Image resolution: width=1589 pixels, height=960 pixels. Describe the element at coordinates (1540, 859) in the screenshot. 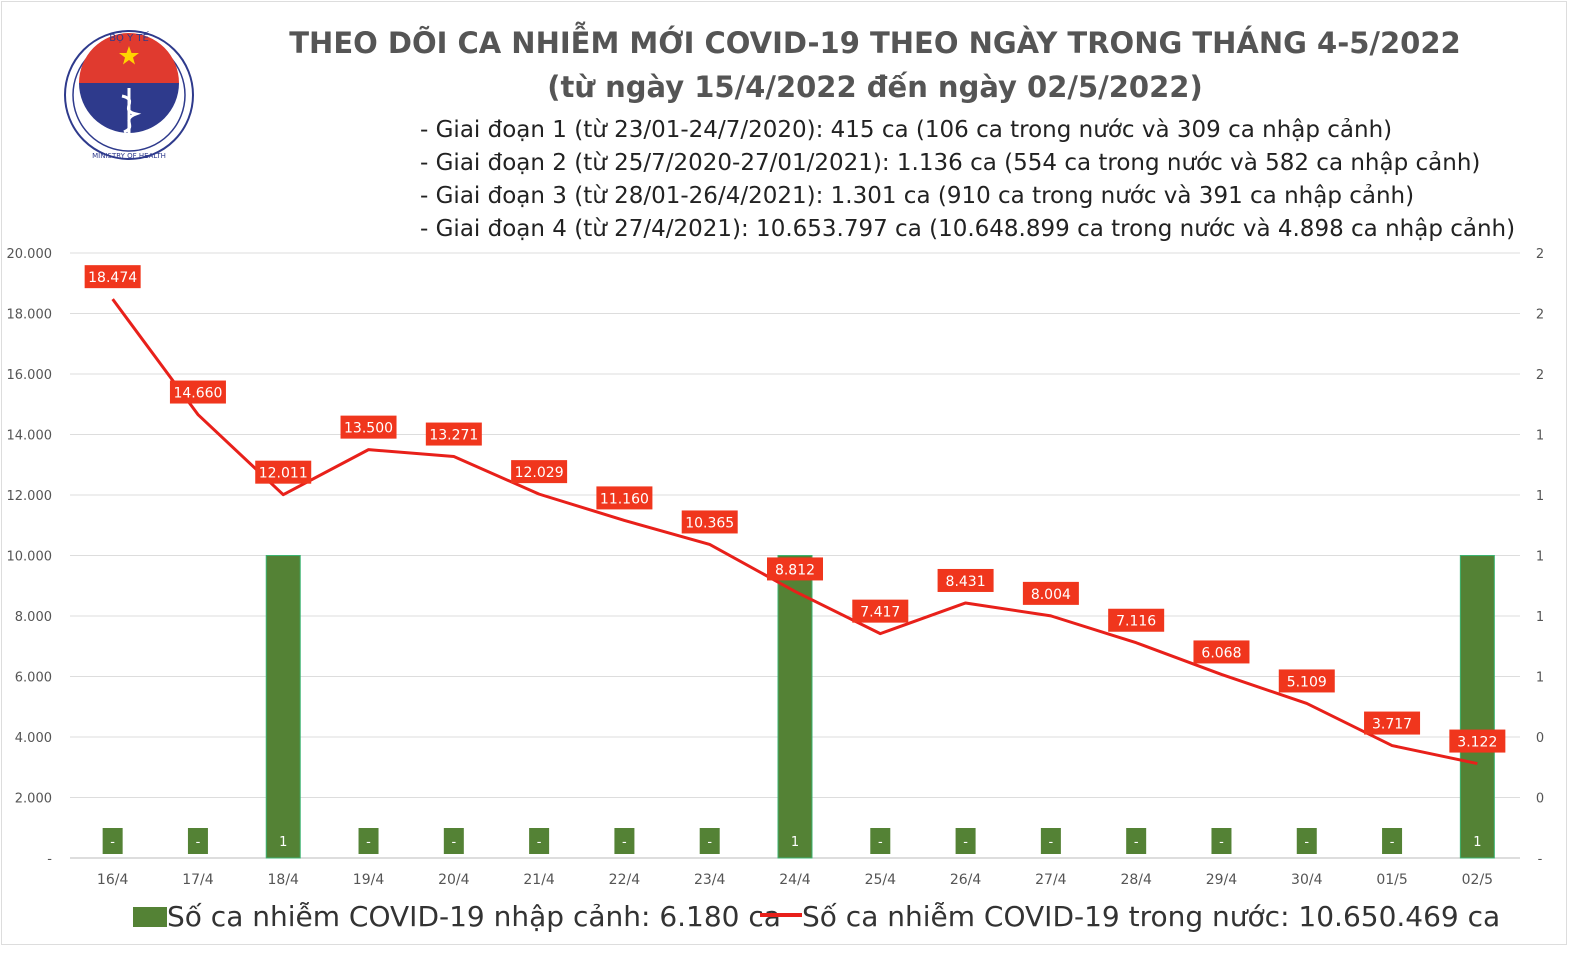

I see `right-tick-label: -` at that location.